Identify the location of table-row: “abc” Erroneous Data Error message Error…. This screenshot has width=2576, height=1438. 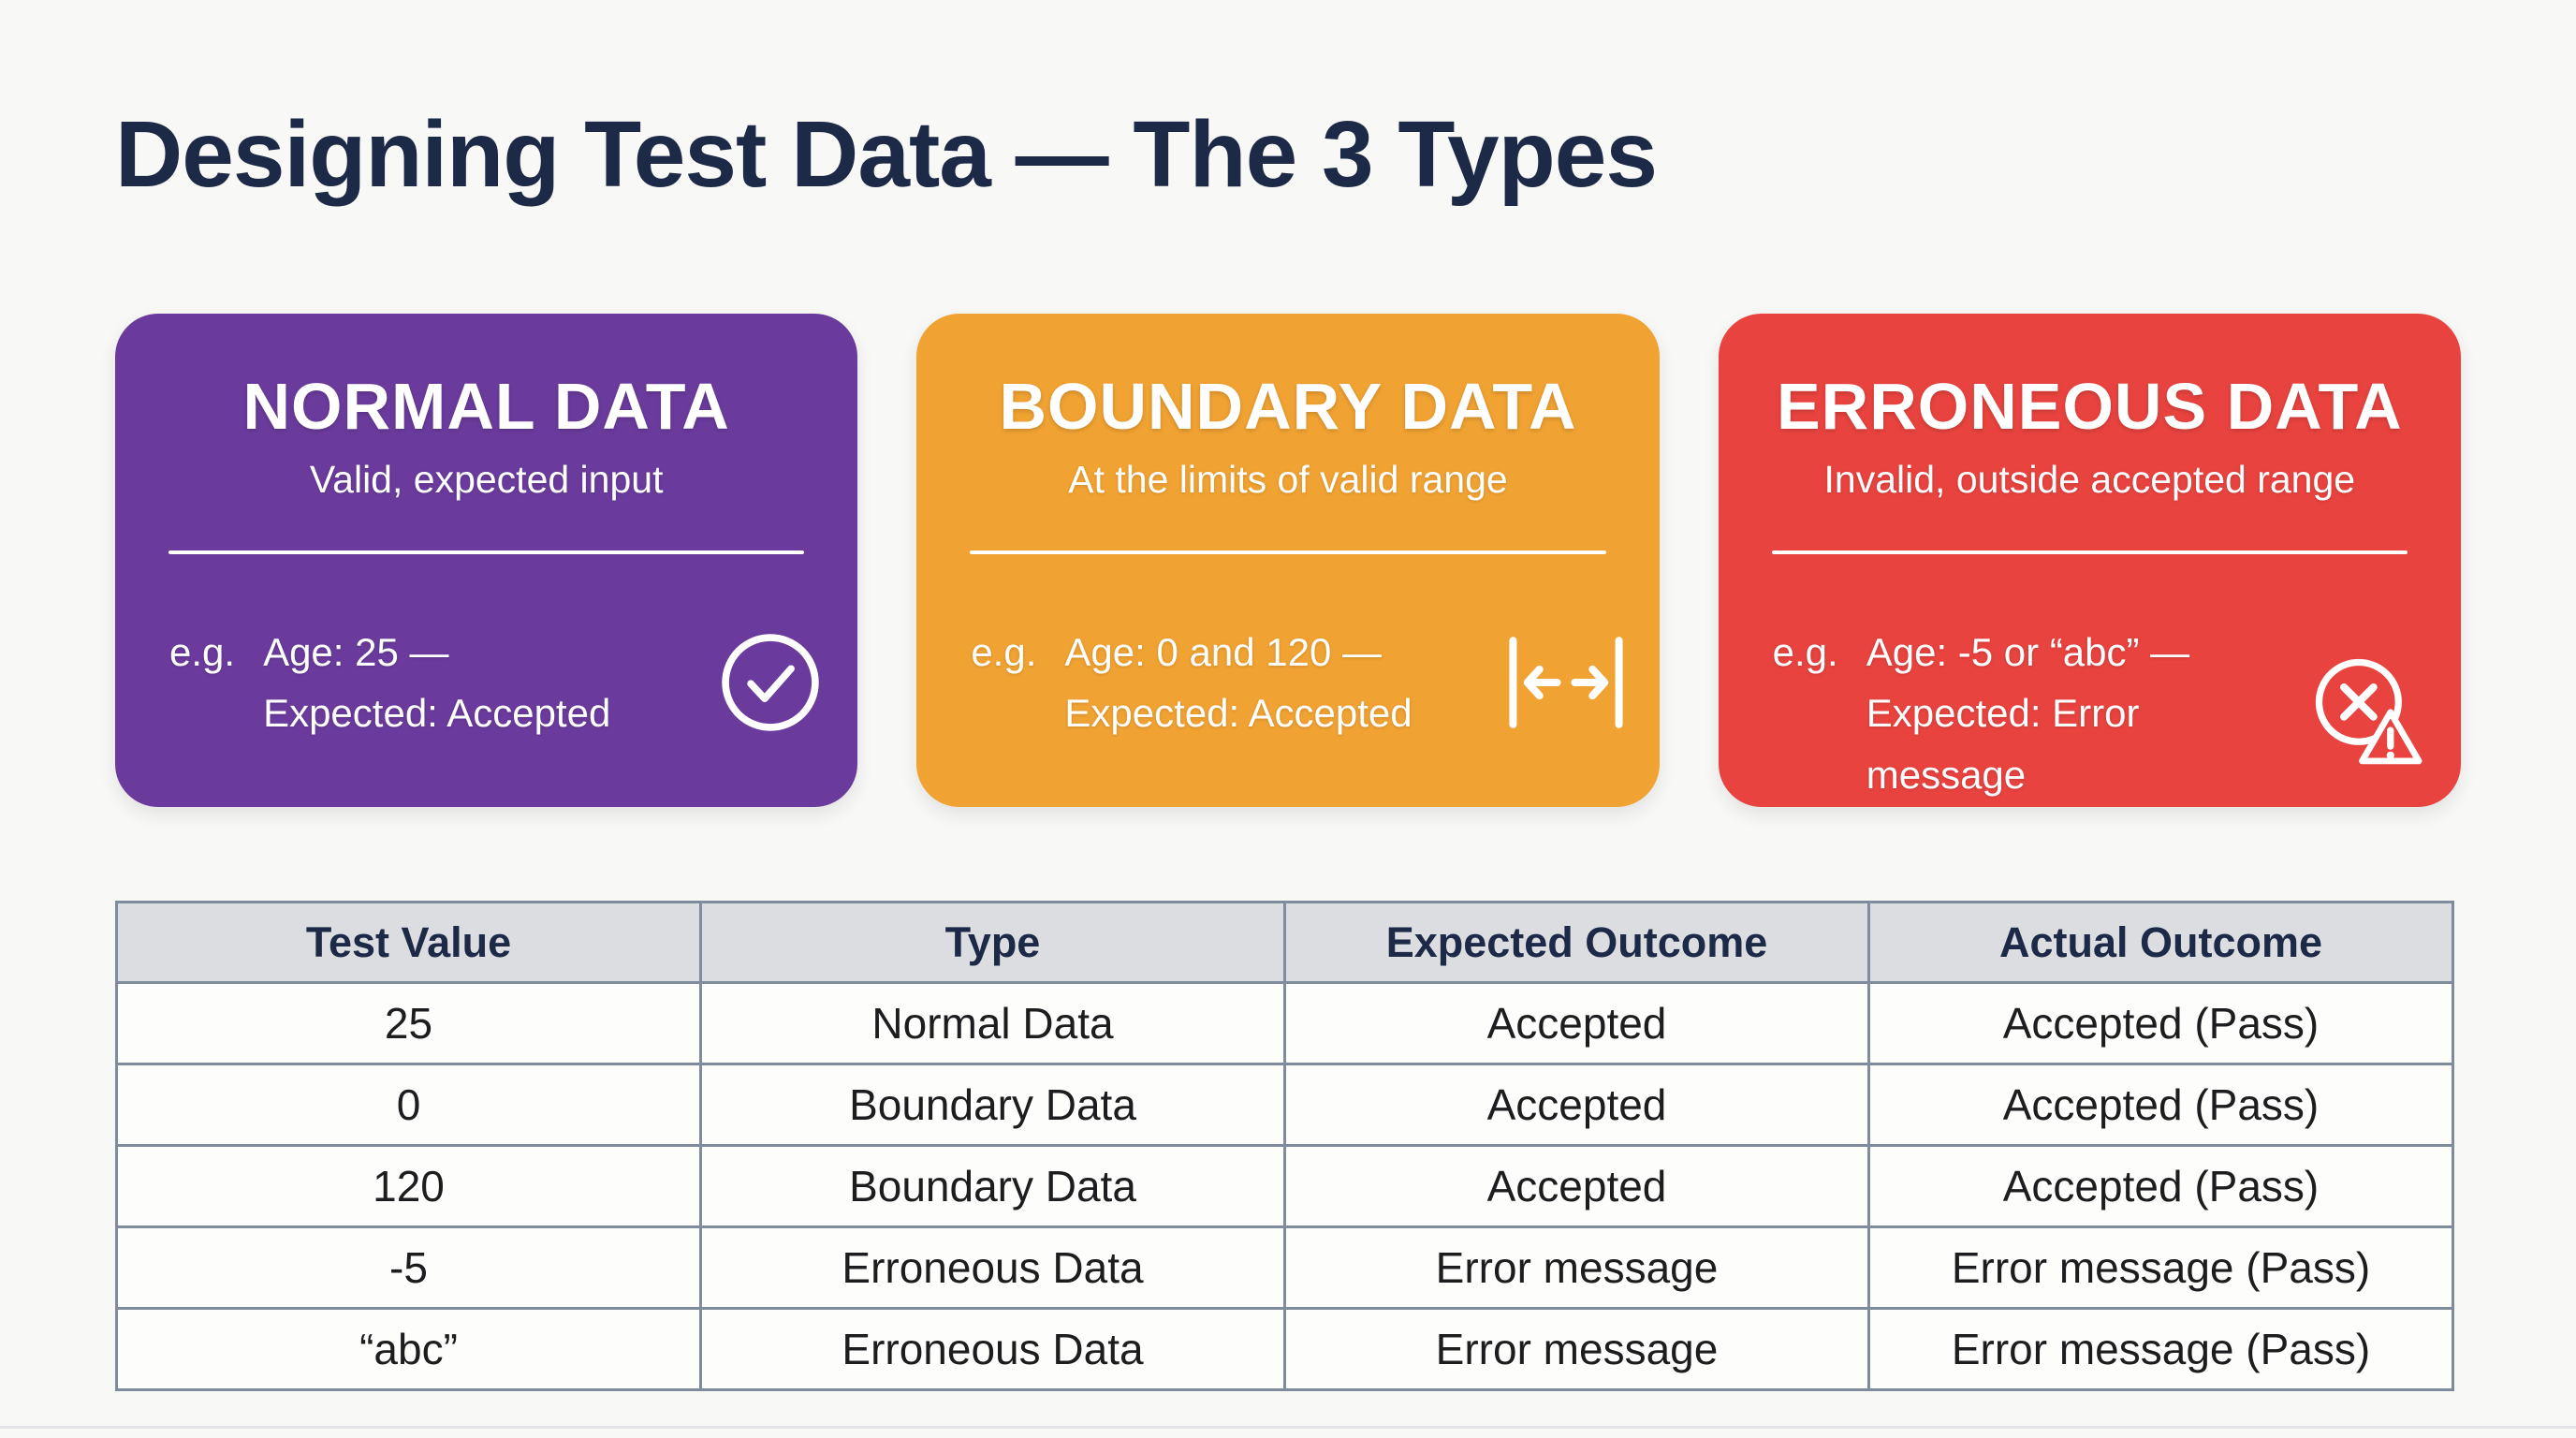
(1284, 1349).